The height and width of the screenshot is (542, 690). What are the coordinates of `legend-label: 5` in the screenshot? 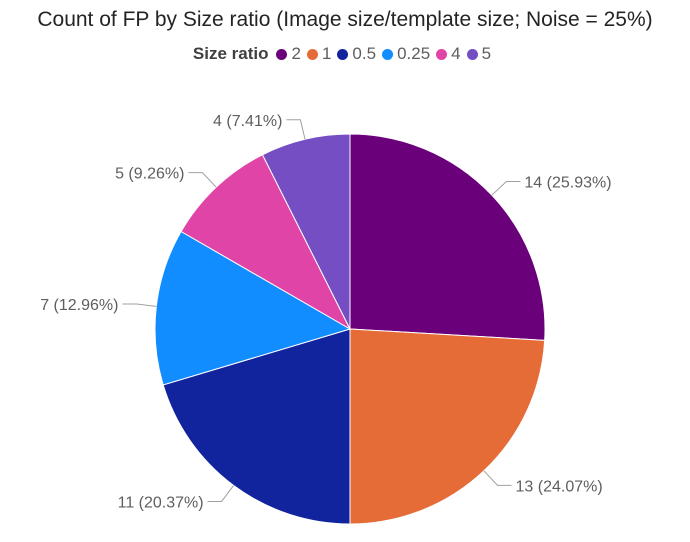 It's located at (486, 53).